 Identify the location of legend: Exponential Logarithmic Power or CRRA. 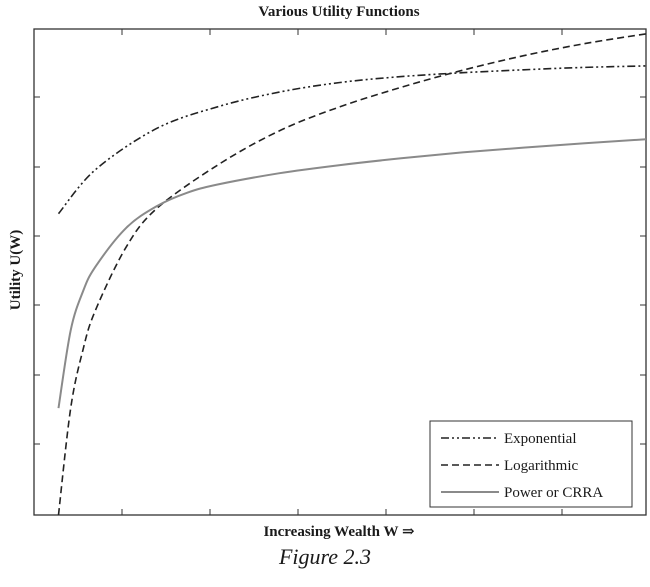
(531, 464).